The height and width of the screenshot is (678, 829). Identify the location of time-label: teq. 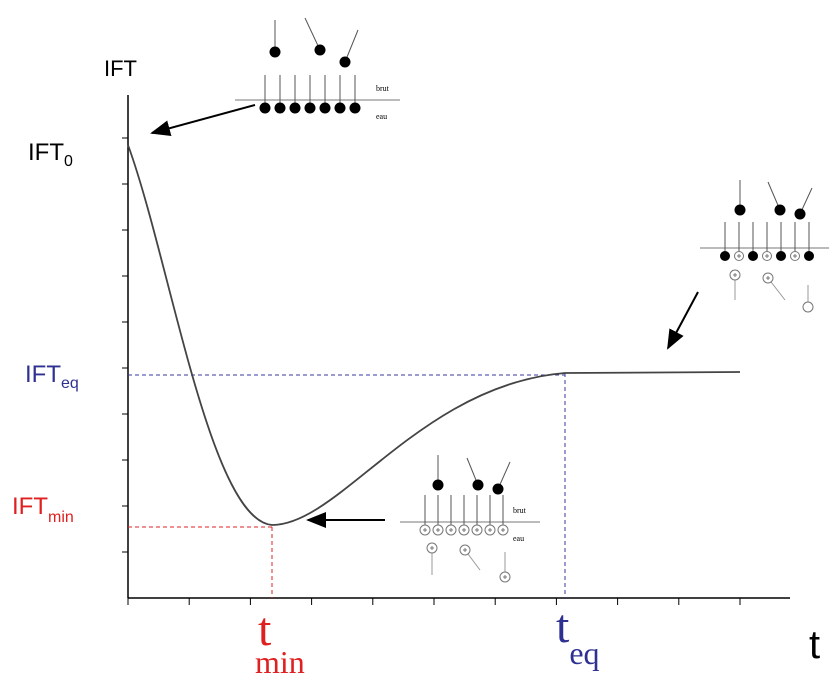
(578, 635).